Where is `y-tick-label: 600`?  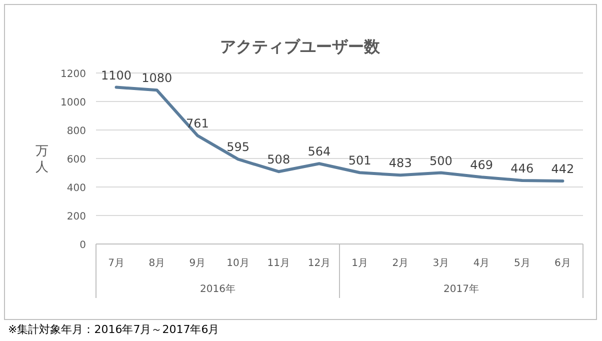 y-tick-label: 600 is located at coordinates (76, 160).